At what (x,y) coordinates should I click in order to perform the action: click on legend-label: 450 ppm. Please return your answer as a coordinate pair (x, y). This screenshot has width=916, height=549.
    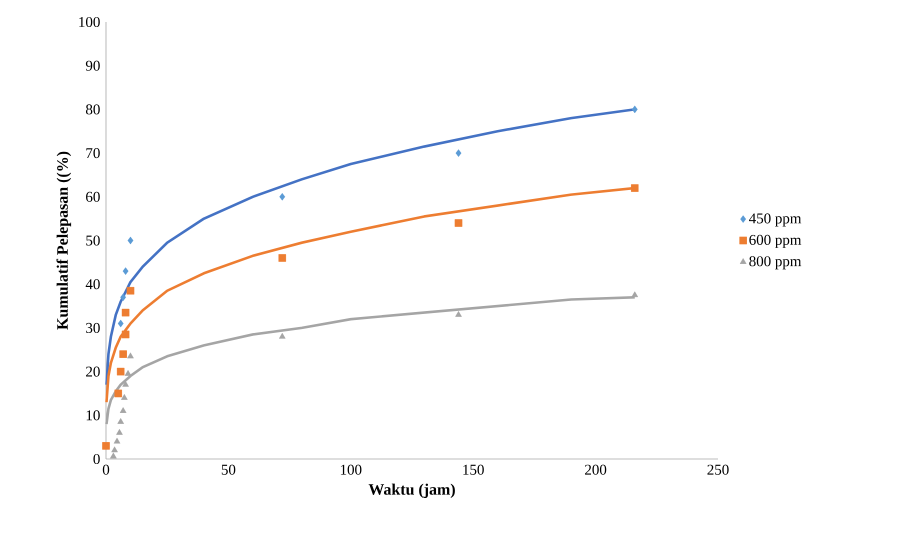
    Looking at the image, I should click on (775, 219).